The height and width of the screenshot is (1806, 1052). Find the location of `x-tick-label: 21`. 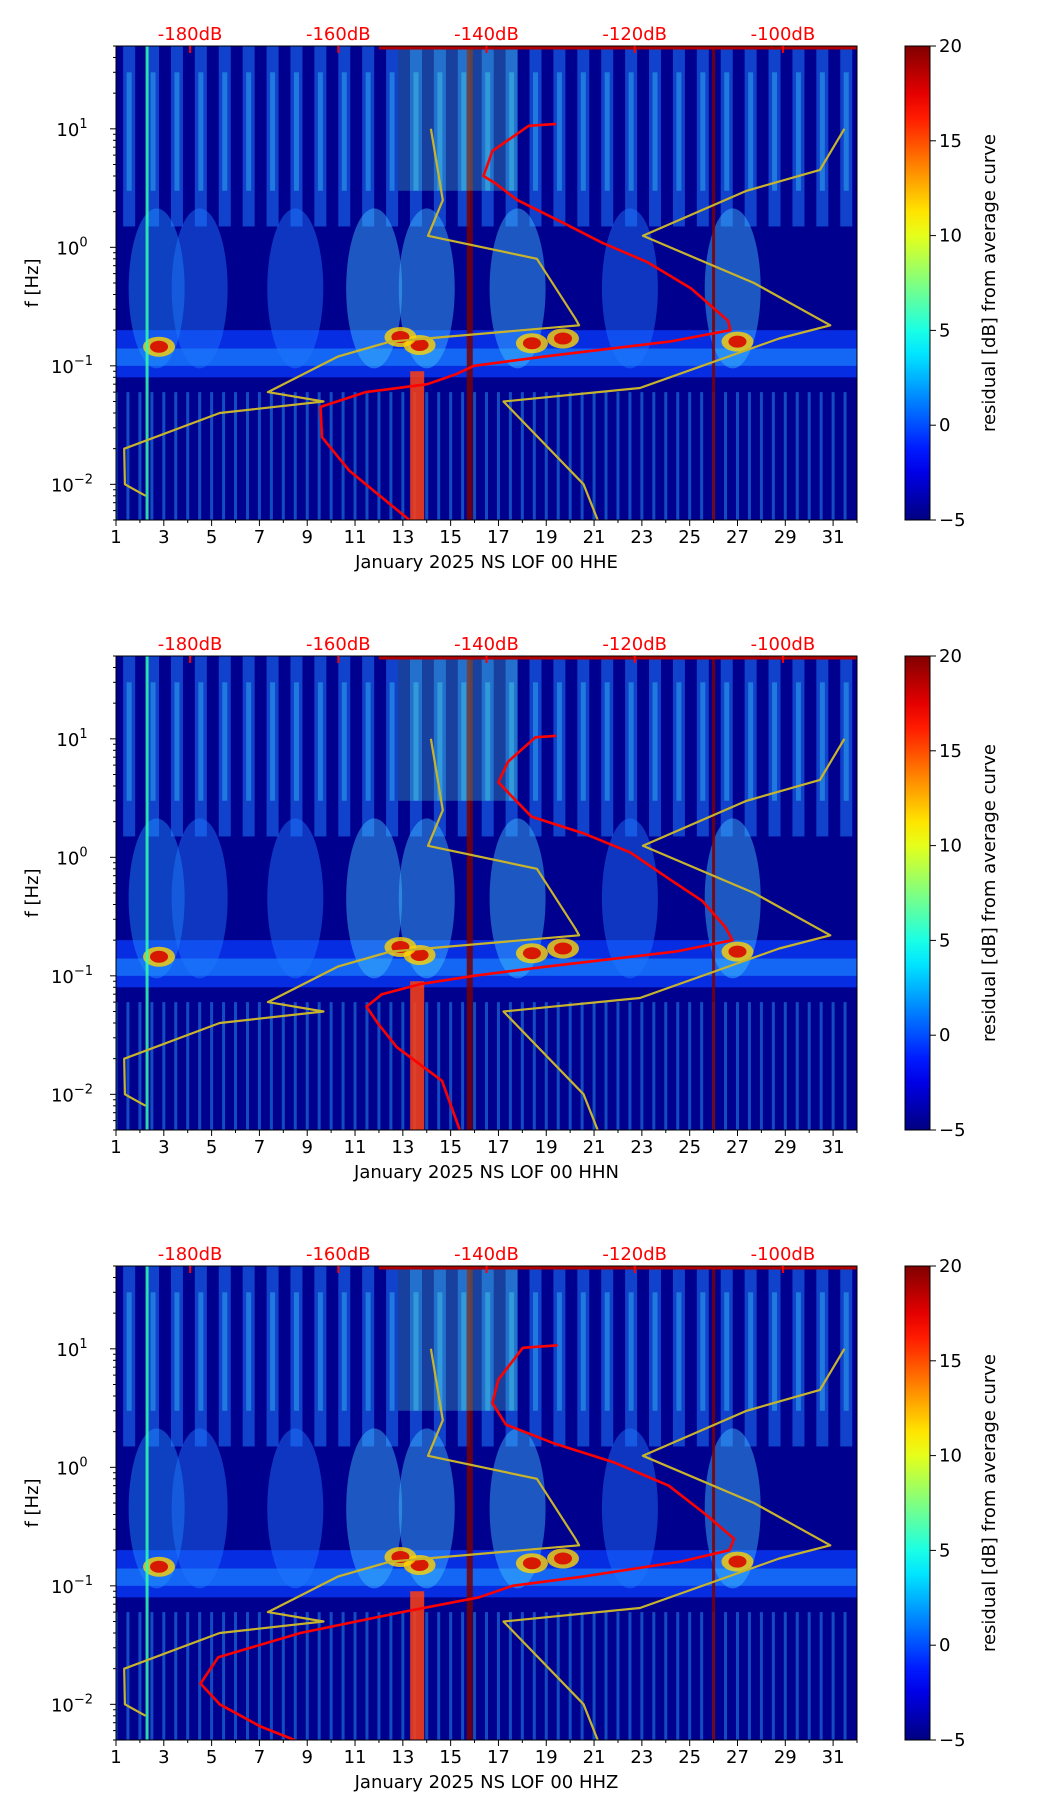

x-tick-label: 21 is located at coordinates (594, 1147).